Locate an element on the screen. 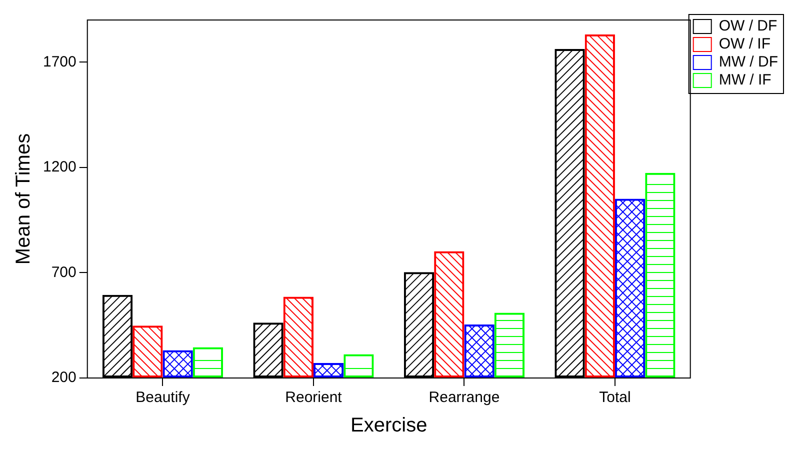 This screenshot has height=451, width=807. y-tick-label: 1200 is located at coordinates (59, 167).